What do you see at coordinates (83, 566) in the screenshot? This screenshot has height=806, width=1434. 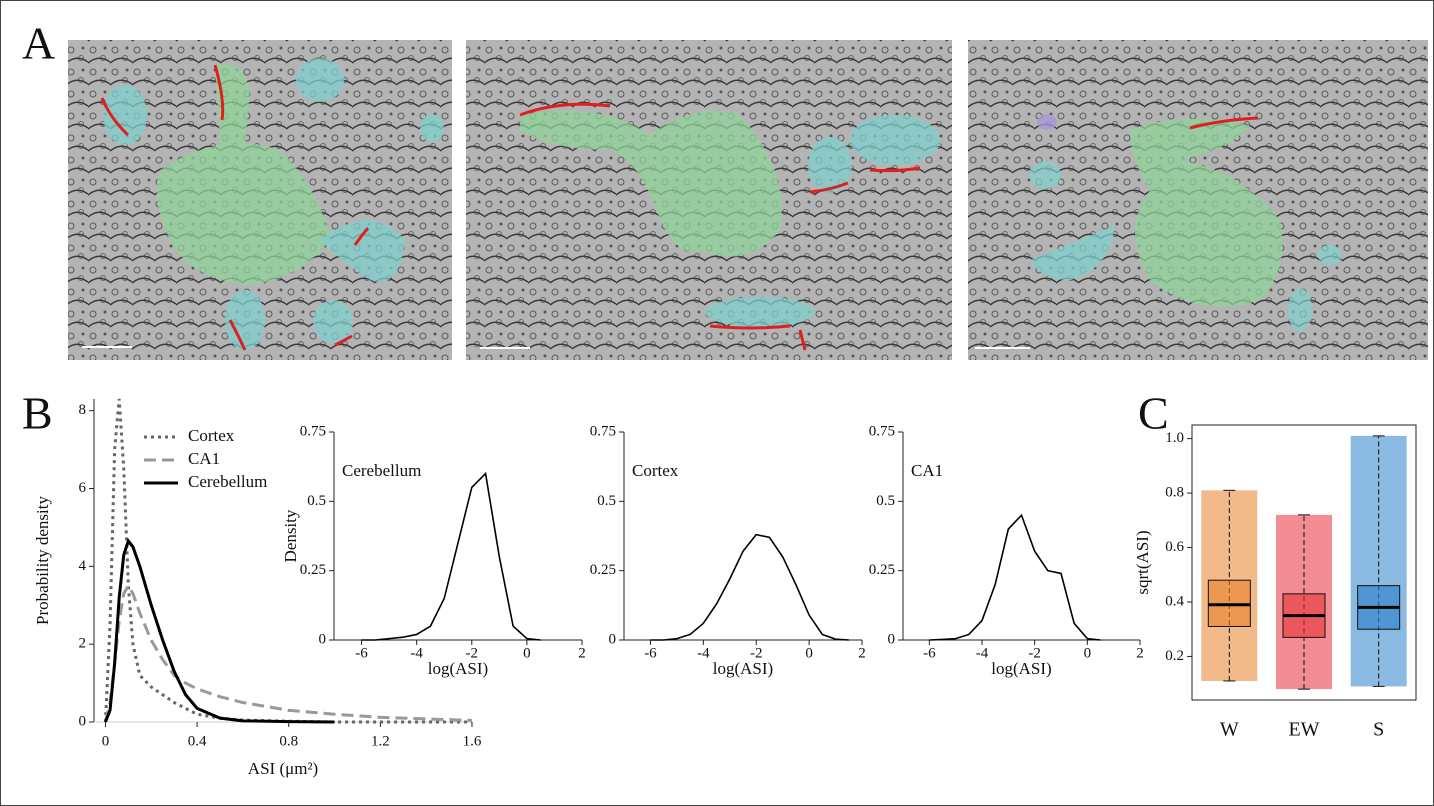 I see `y-tick-label: 4` at bounding box center [83, 566].